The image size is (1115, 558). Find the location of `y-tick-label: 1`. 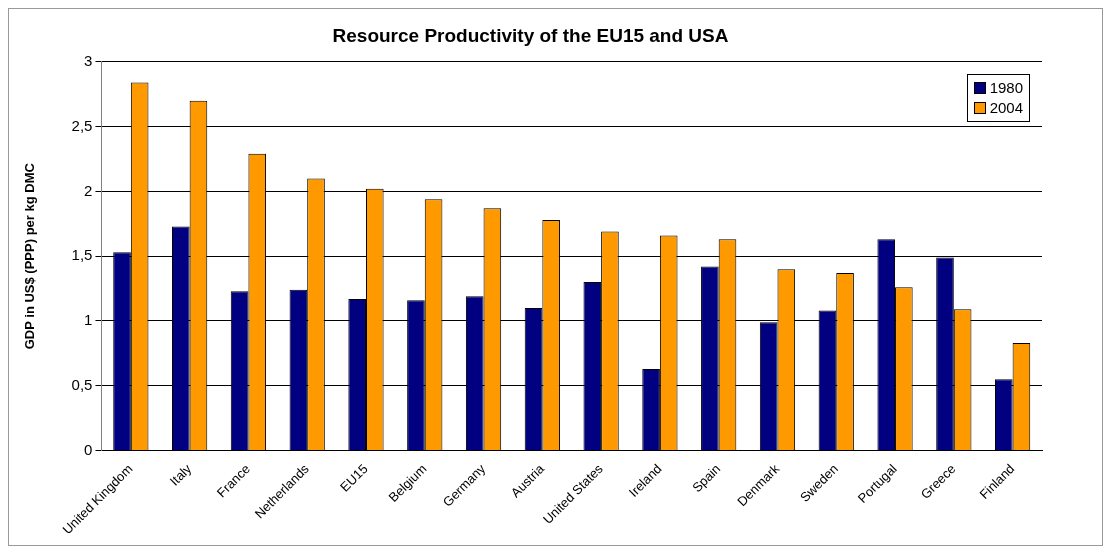

y-tick-label: 1 is located at coordinates (88, 320).